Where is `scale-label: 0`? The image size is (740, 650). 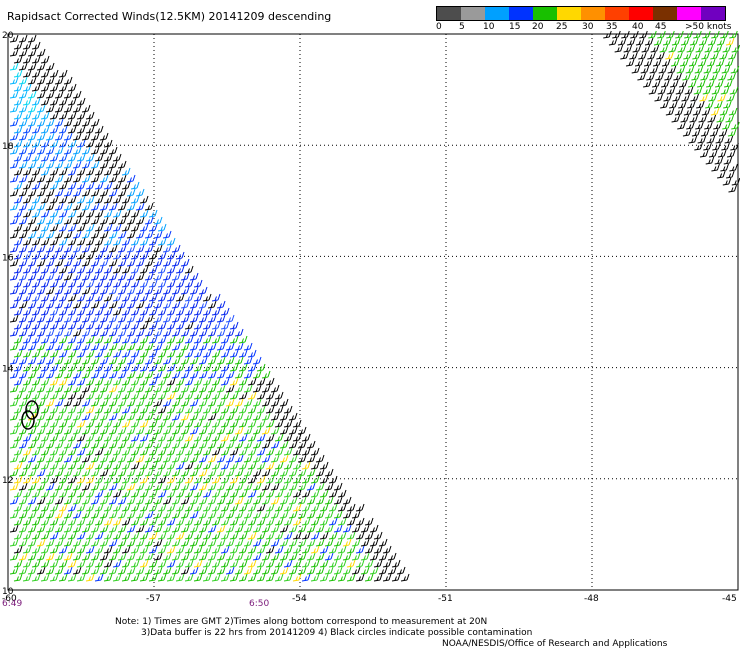
scale-label: 0 is located at coordinates (439, 27).